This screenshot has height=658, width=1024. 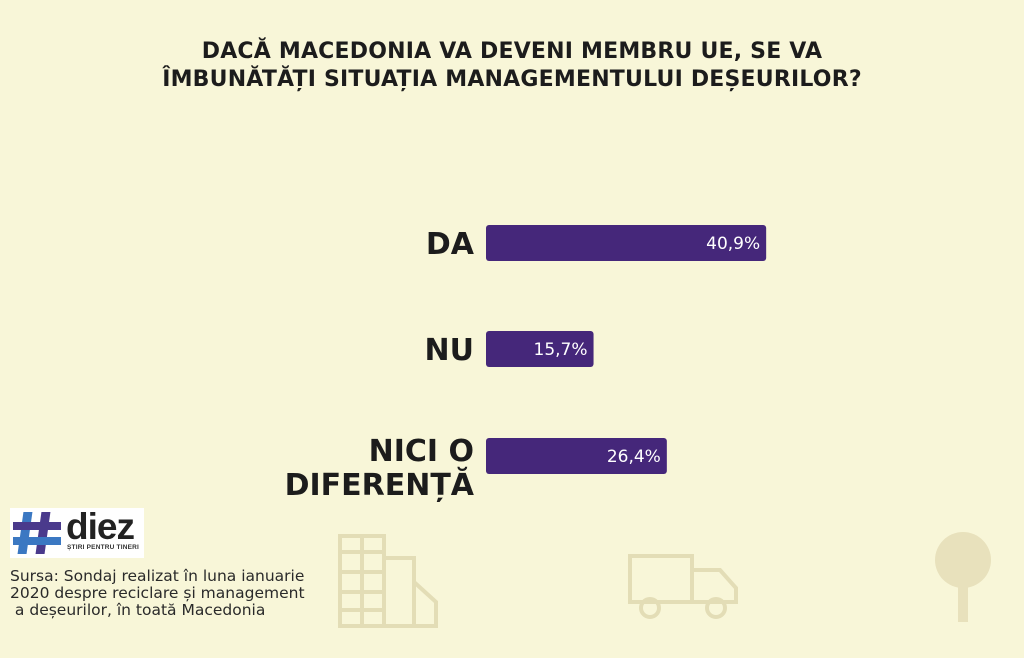 I want to click on logo-word: diez, so click(x=100, y=526).